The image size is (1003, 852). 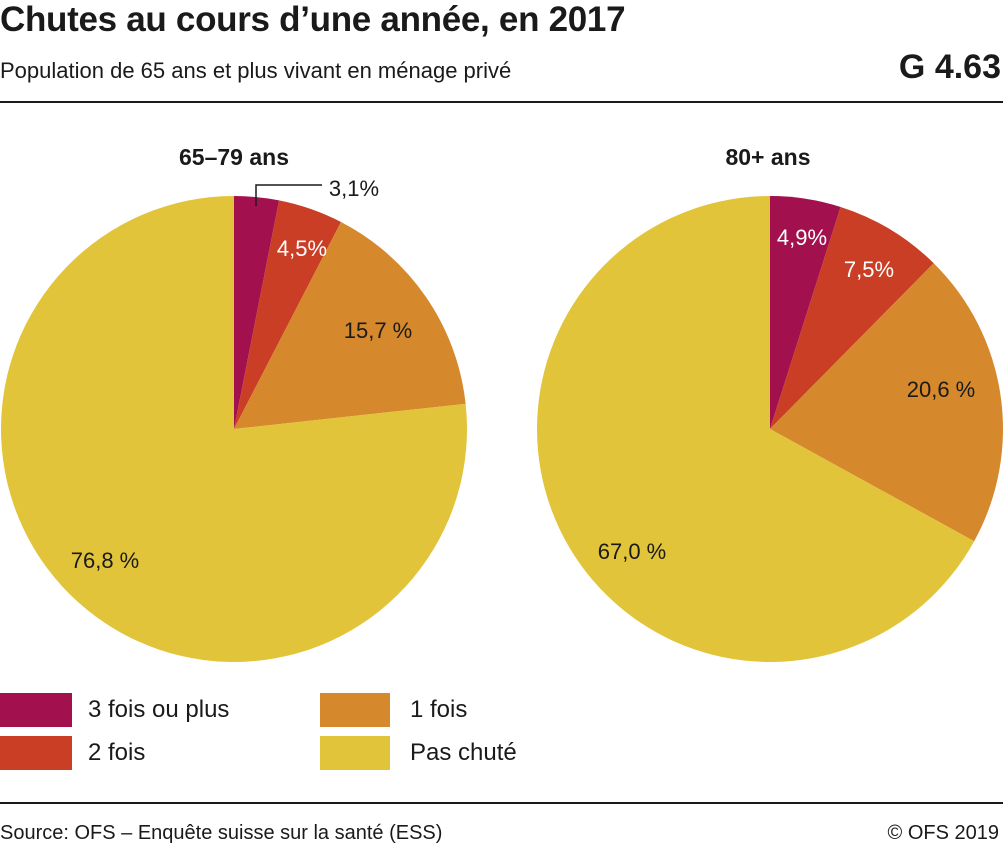 I want to click on slice-label: 67,0 %, so click(x=632, y=551).